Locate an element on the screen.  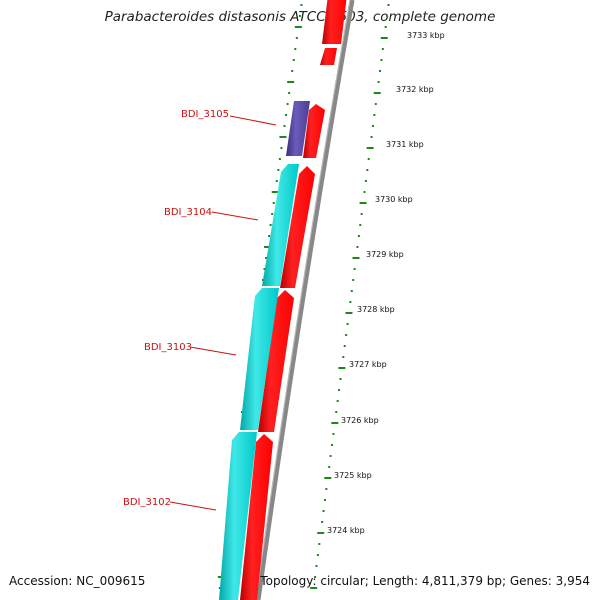
gene-labels: BDI_3105 BDI_3104 BDI_3103 BDI_3102 is located at coordinates (176, 308).